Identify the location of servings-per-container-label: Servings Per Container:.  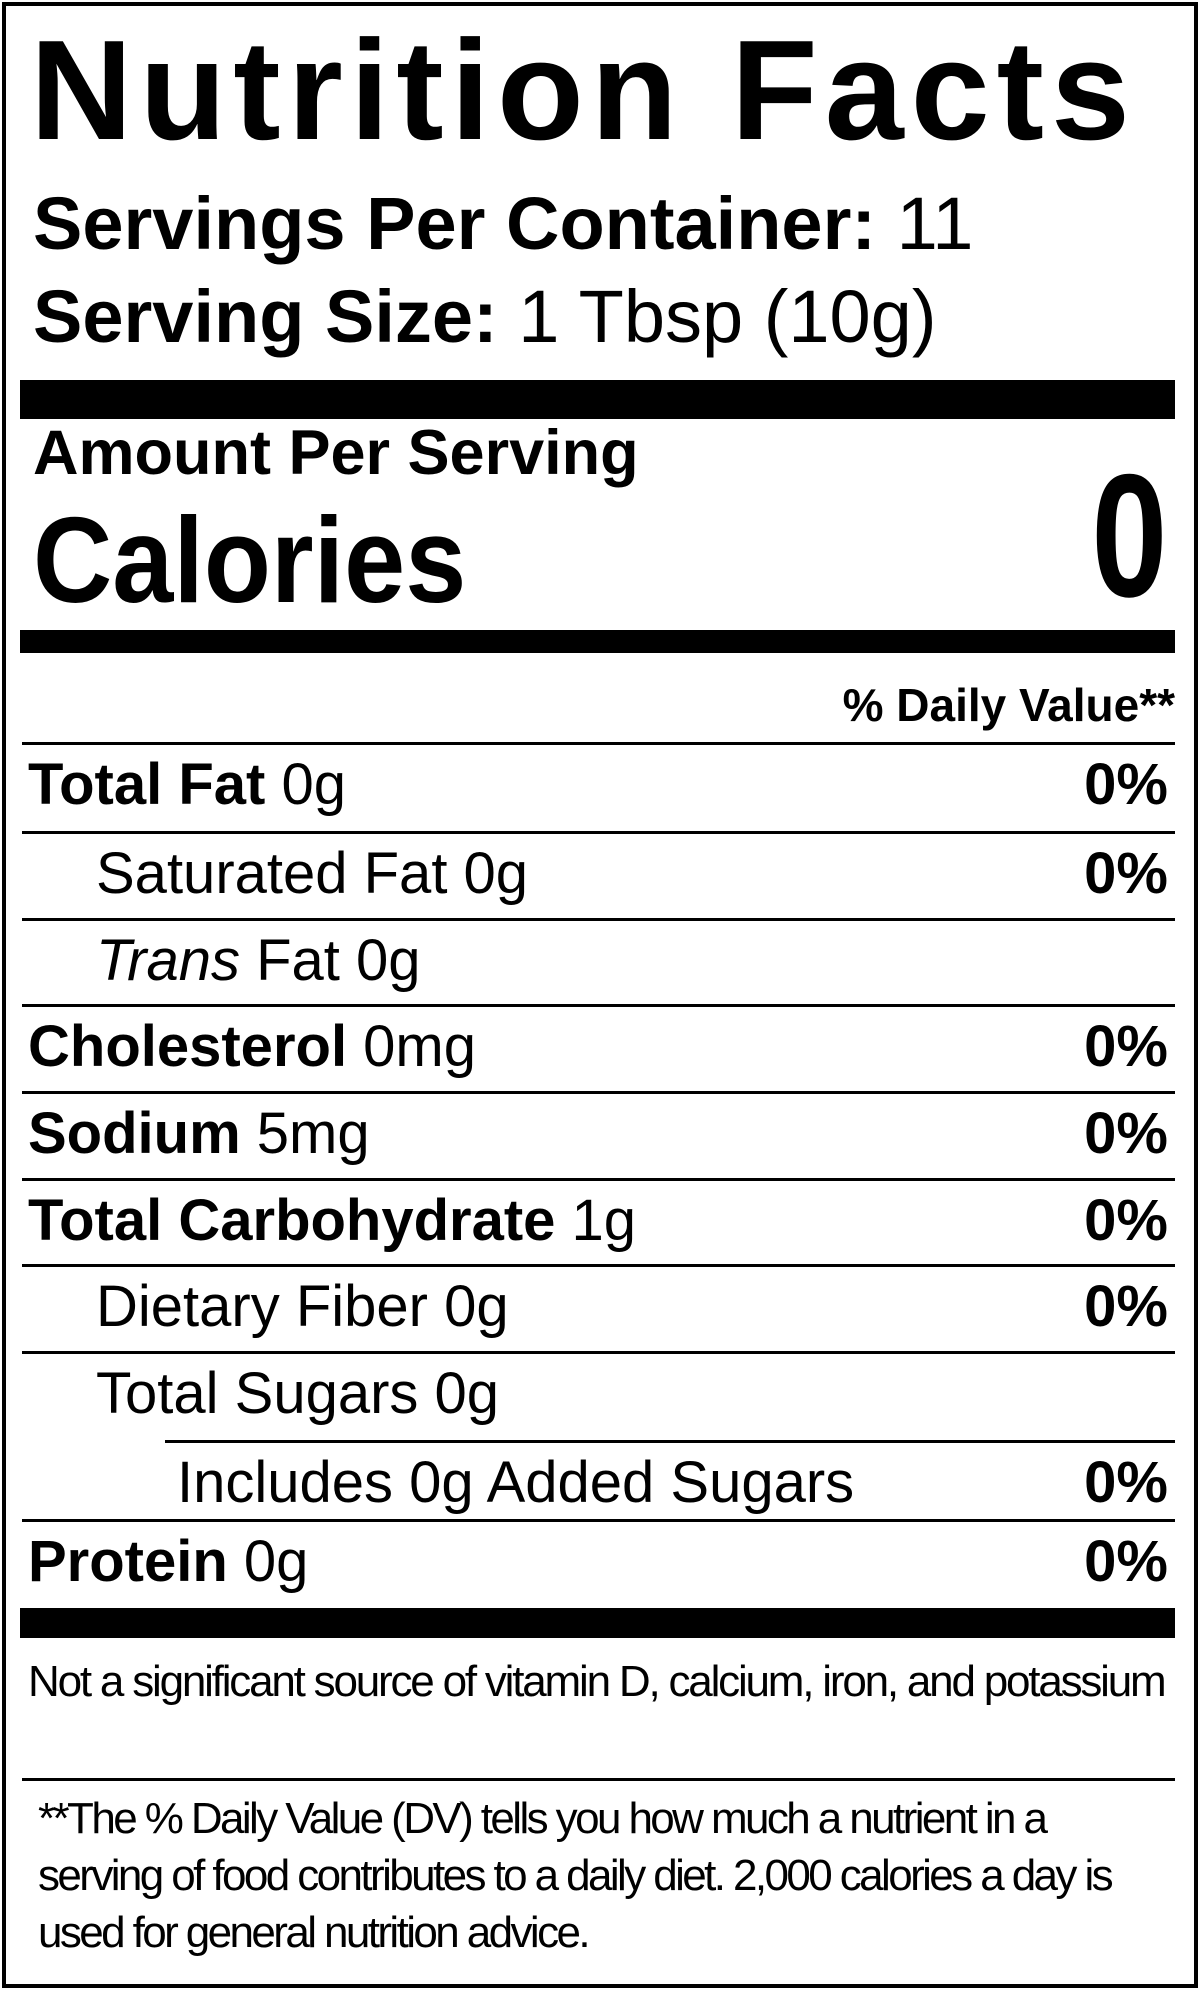
(455, 223).